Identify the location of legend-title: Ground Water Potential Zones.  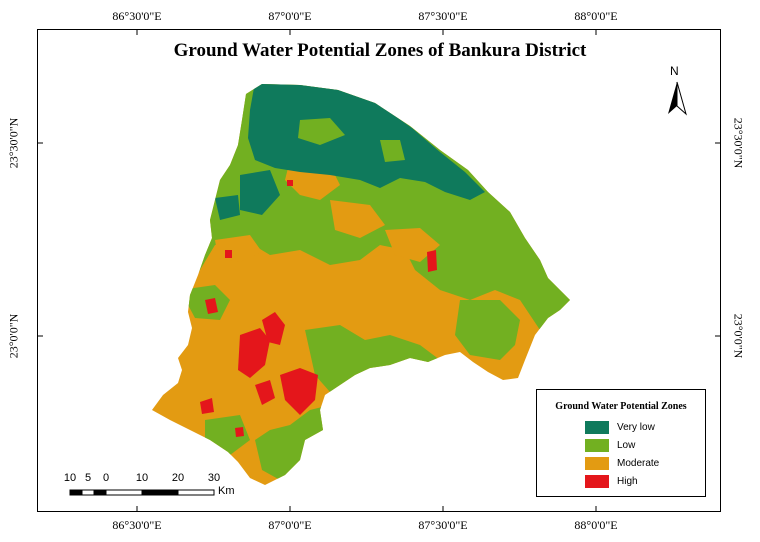
(621, 406).